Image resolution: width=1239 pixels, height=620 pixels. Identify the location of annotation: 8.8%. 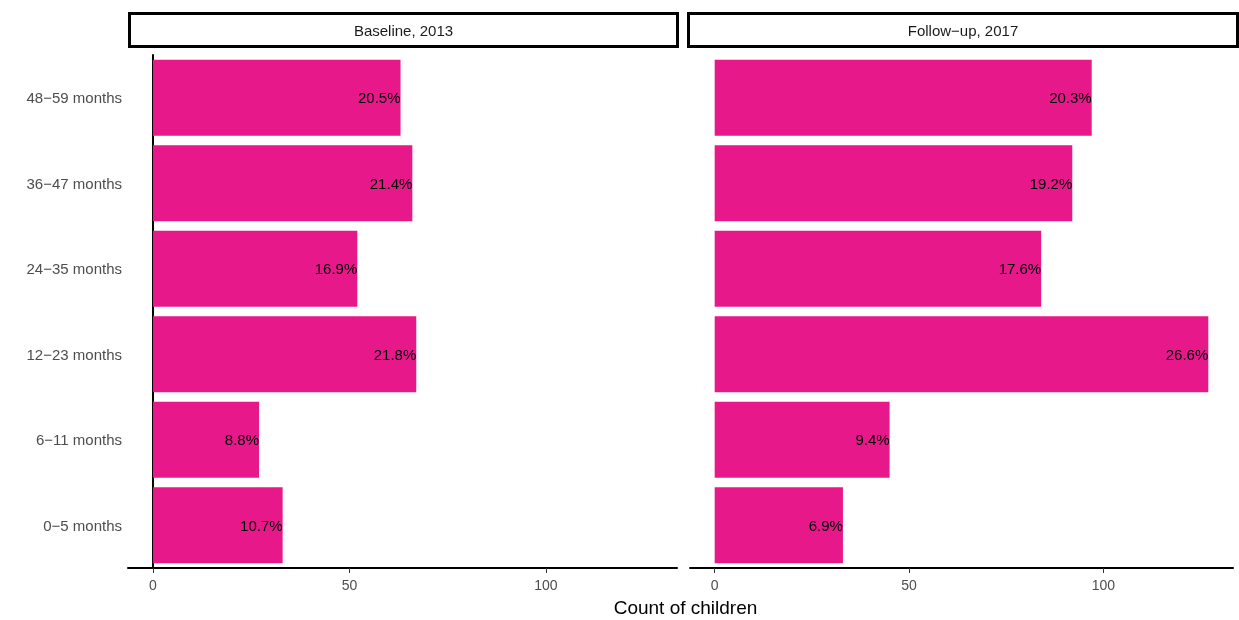
(242, 440).